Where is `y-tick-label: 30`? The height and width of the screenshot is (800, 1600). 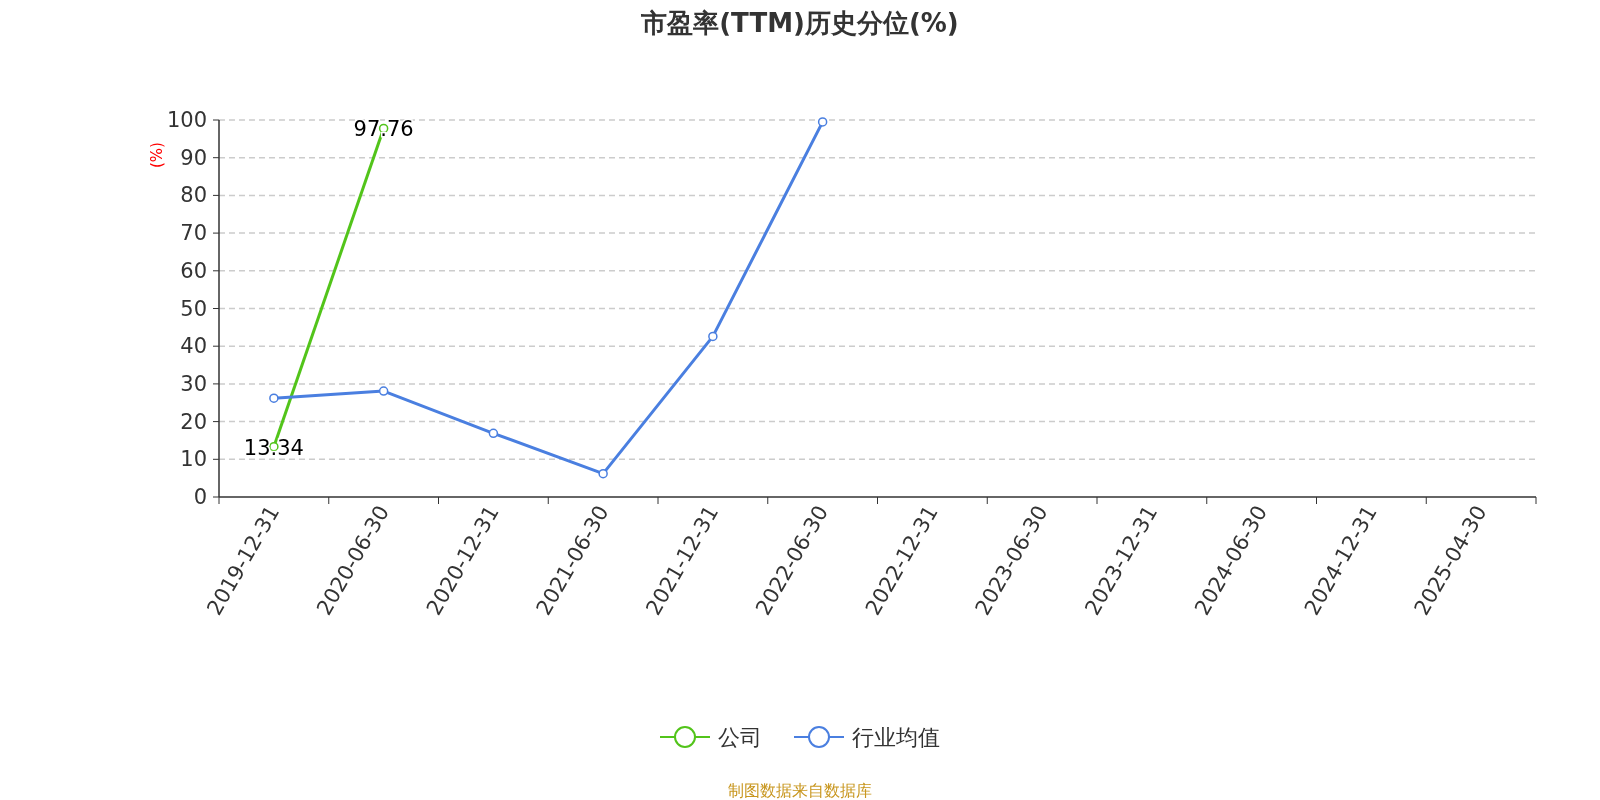 y-tick-label: 30 is located at coordinates (193, 383).